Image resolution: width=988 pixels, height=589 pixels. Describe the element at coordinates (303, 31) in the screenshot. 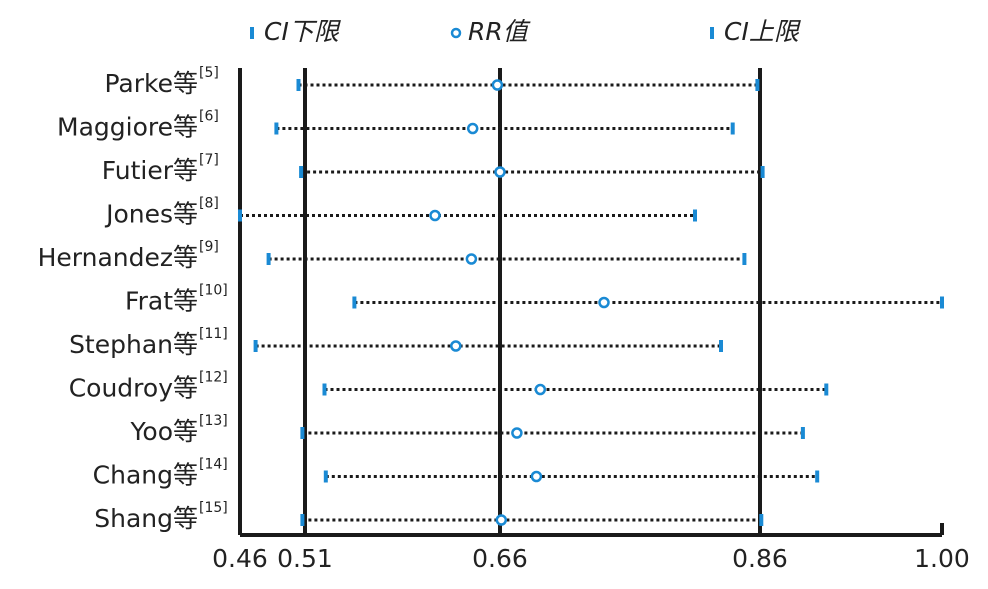

I see `legend-label: CI下限` at that location.